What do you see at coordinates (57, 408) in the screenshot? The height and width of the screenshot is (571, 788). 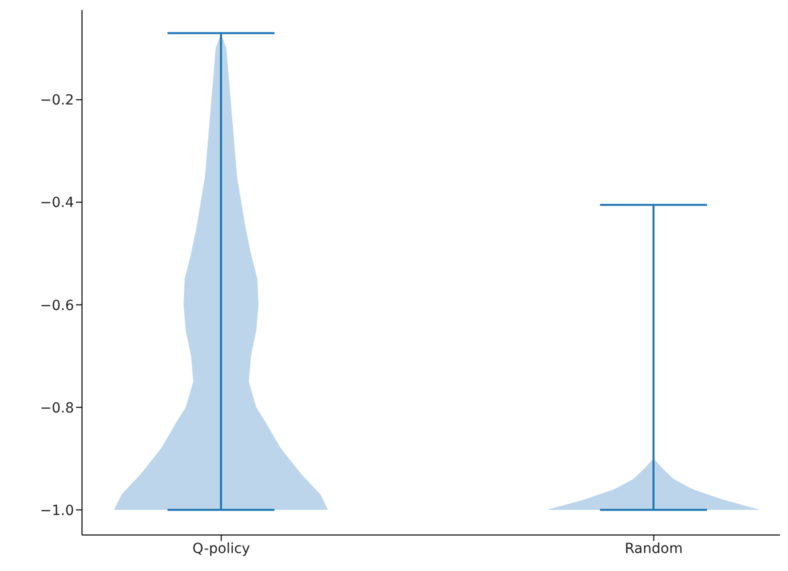 I see `y-tick-label: −0.8` at bounding box center [57, 408].